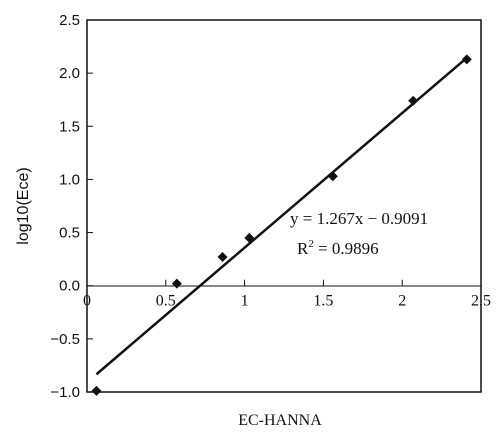  Describe the element at coordinates (23, 205) in the screenshot. I see `y-axis-title: log10(Ece)` at that location.